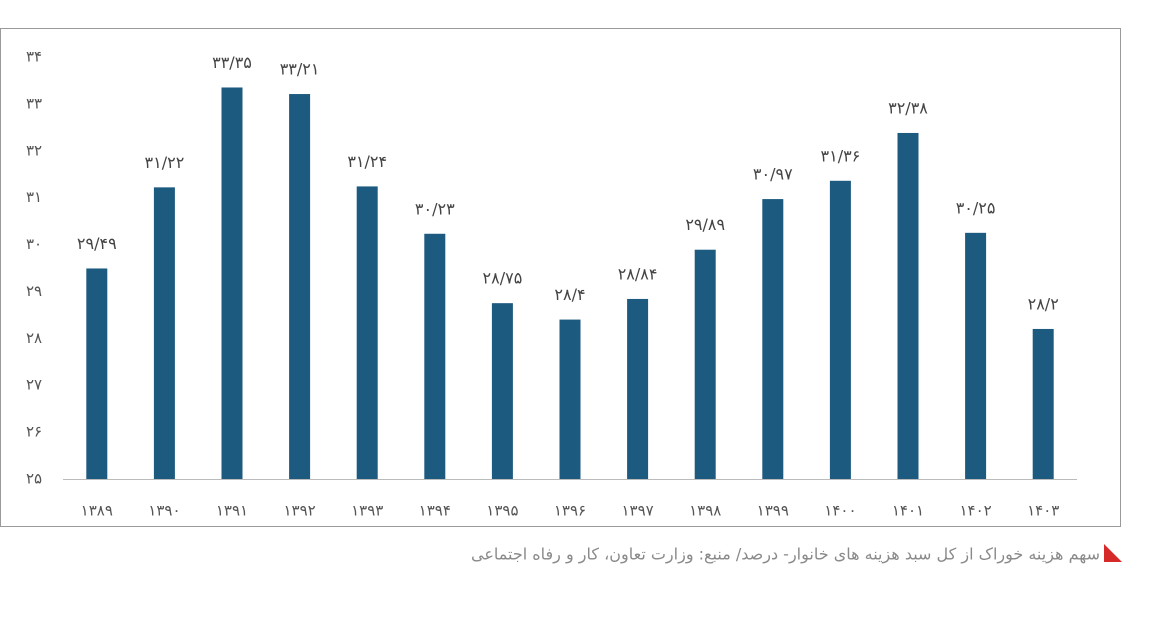 Image resolution: width=1154 pixels, height=632 pixels. I want to click on value-label: ۲۸/۴, so click(569, 294).